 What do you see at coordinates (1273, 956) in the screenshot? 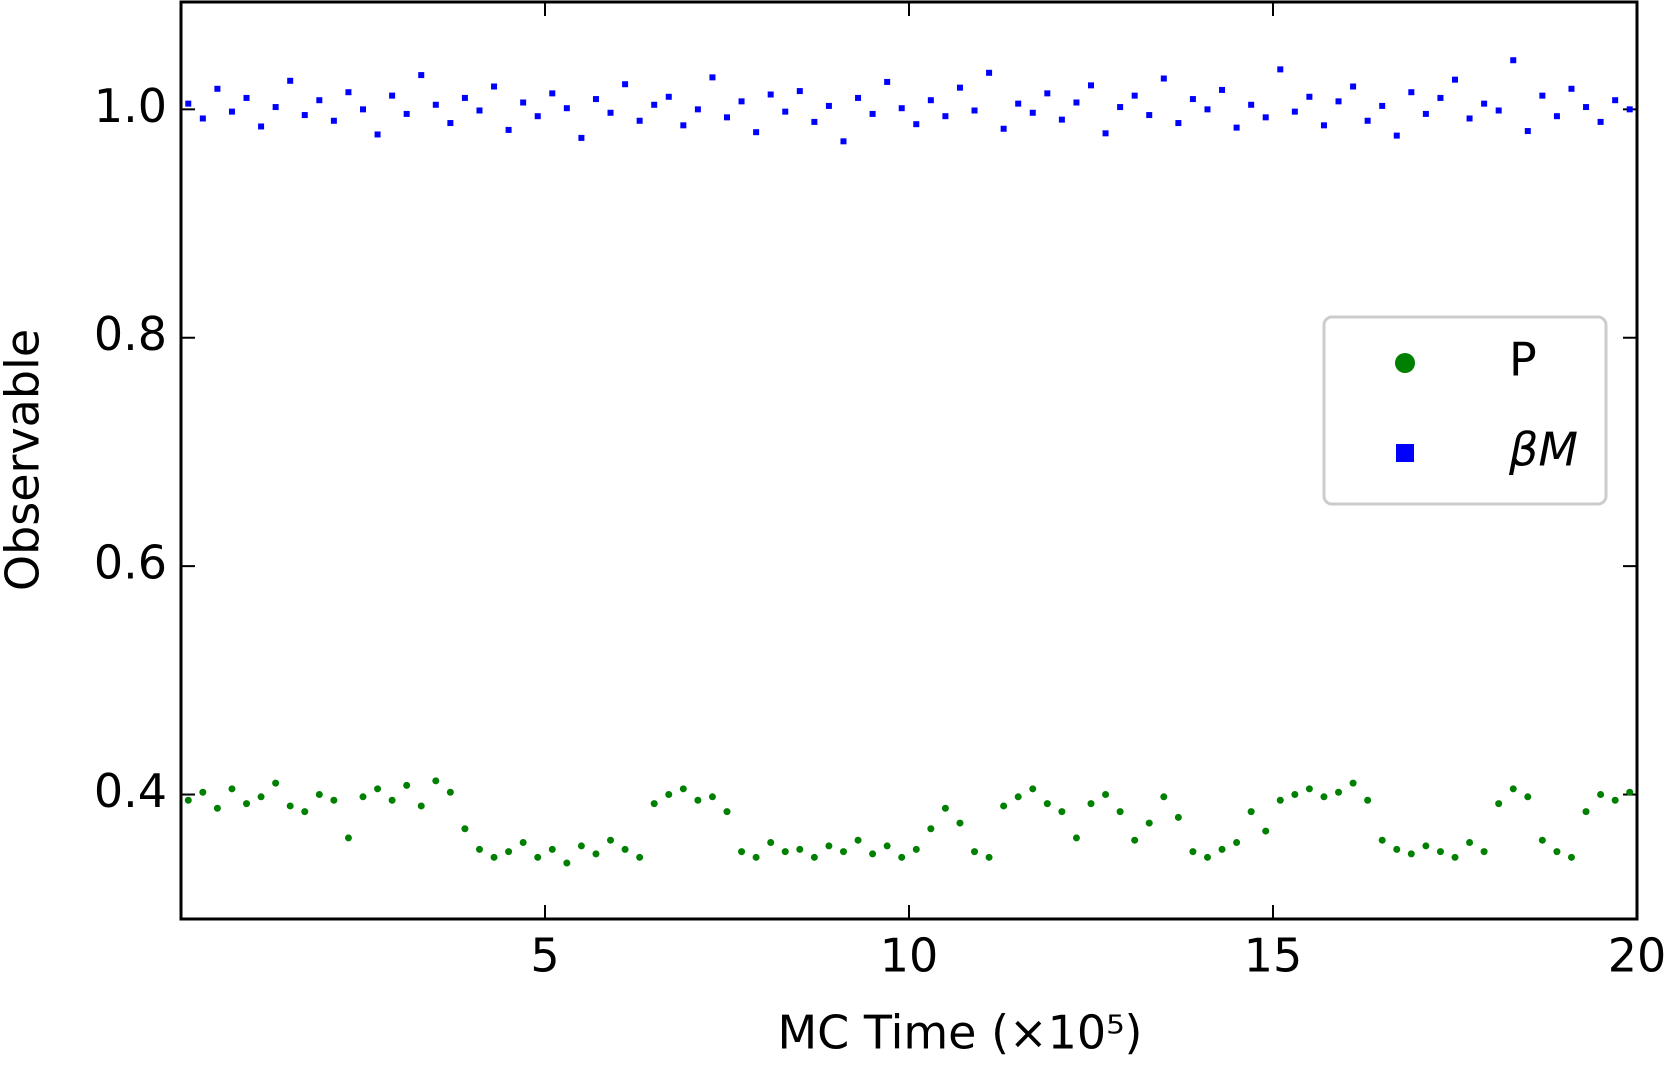
I see `x-tick-label: 15` at bounding box center [1273, 956].